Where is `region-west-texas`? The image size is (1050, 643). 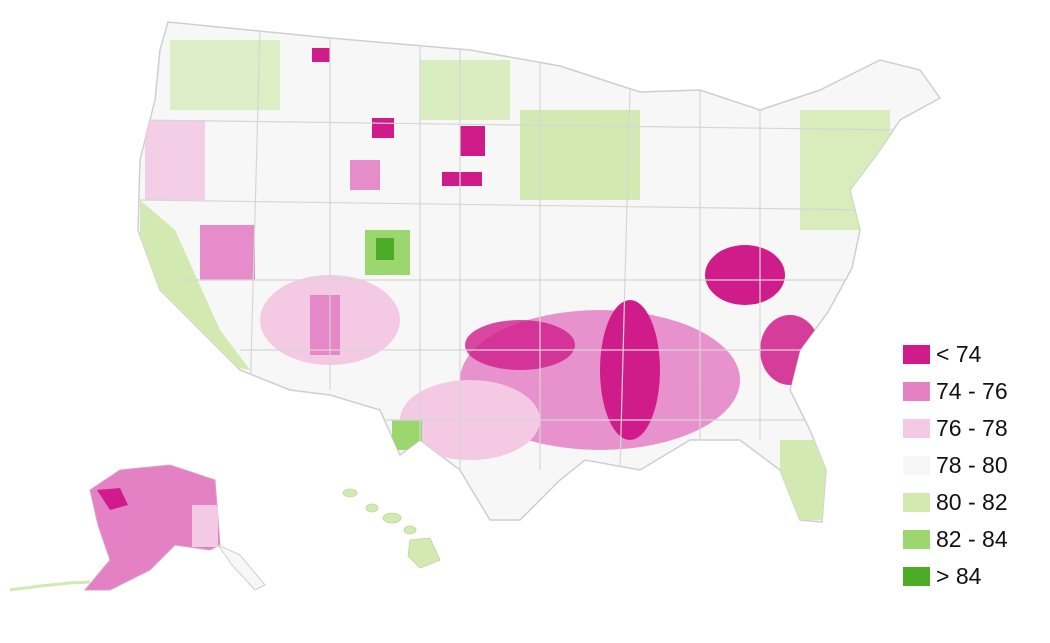 region-west-texas is located at coordinates (407, 435).